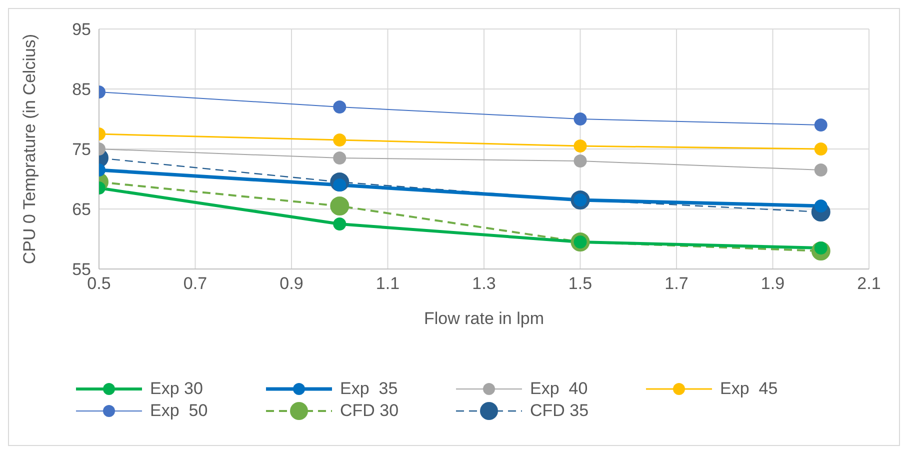 The height and width of the screenshot is (454, 908). What do you see at coordinates (559, 389) in the screenshot?
I see `legend-label: Exp 40` at bounding box center [559, 389].